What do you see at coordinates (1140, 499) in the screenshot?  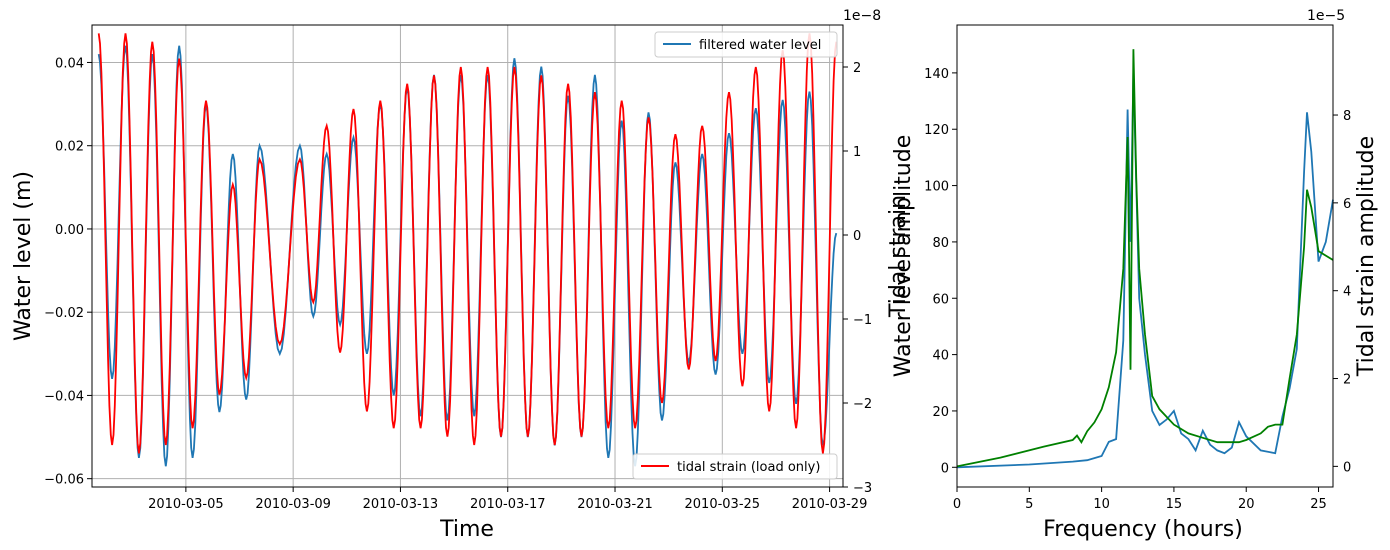 I see `right-x-ticks: 0 5 10 15 20 25` at bounding box center [1140, 499].